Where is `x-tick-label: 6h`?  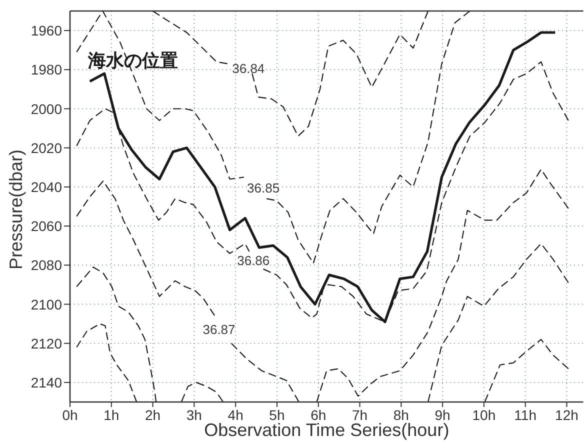 x-tick-label: 6h is located at coordinates (318, 415).